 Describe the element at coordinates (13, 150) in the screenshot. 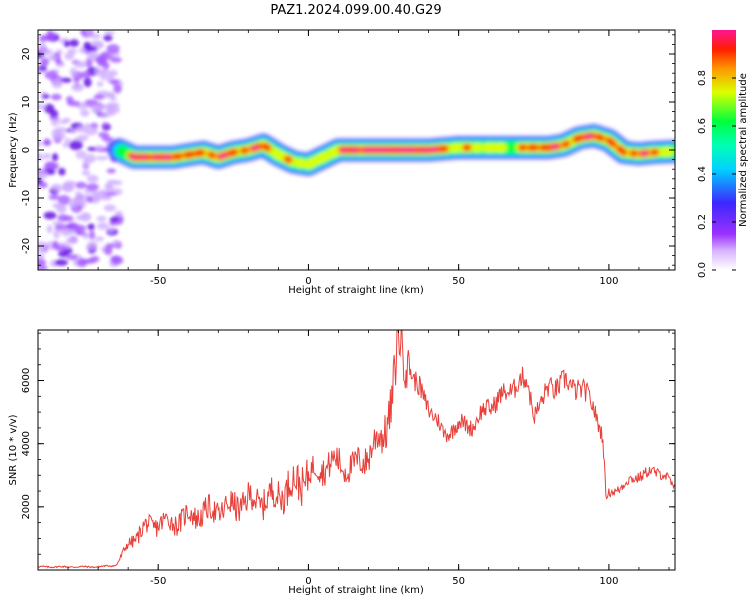

I see `spectrogram-ylabel: Frequency (Hz)` at that location.